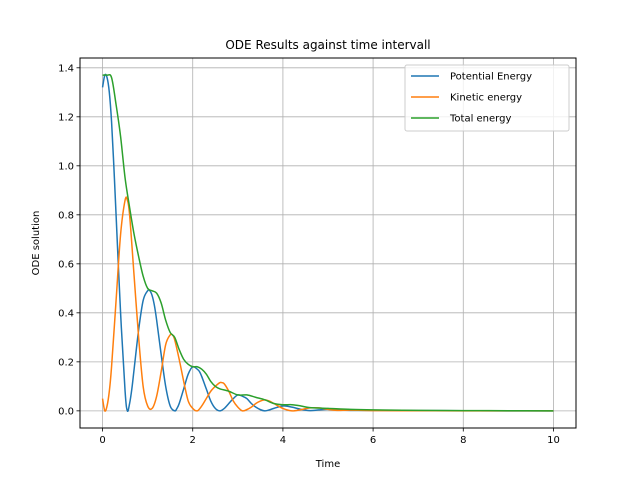 The height and width of the screenshot is (480, 640). I want to click on y-tick-label: 0.6, so click(66, 264).